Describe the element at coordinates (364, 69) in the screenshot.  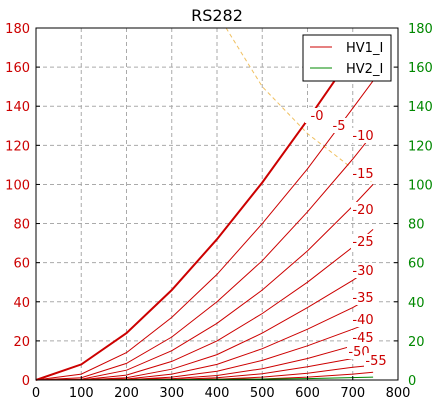
I see `legend-label-hv2: HV2_I` at that location.